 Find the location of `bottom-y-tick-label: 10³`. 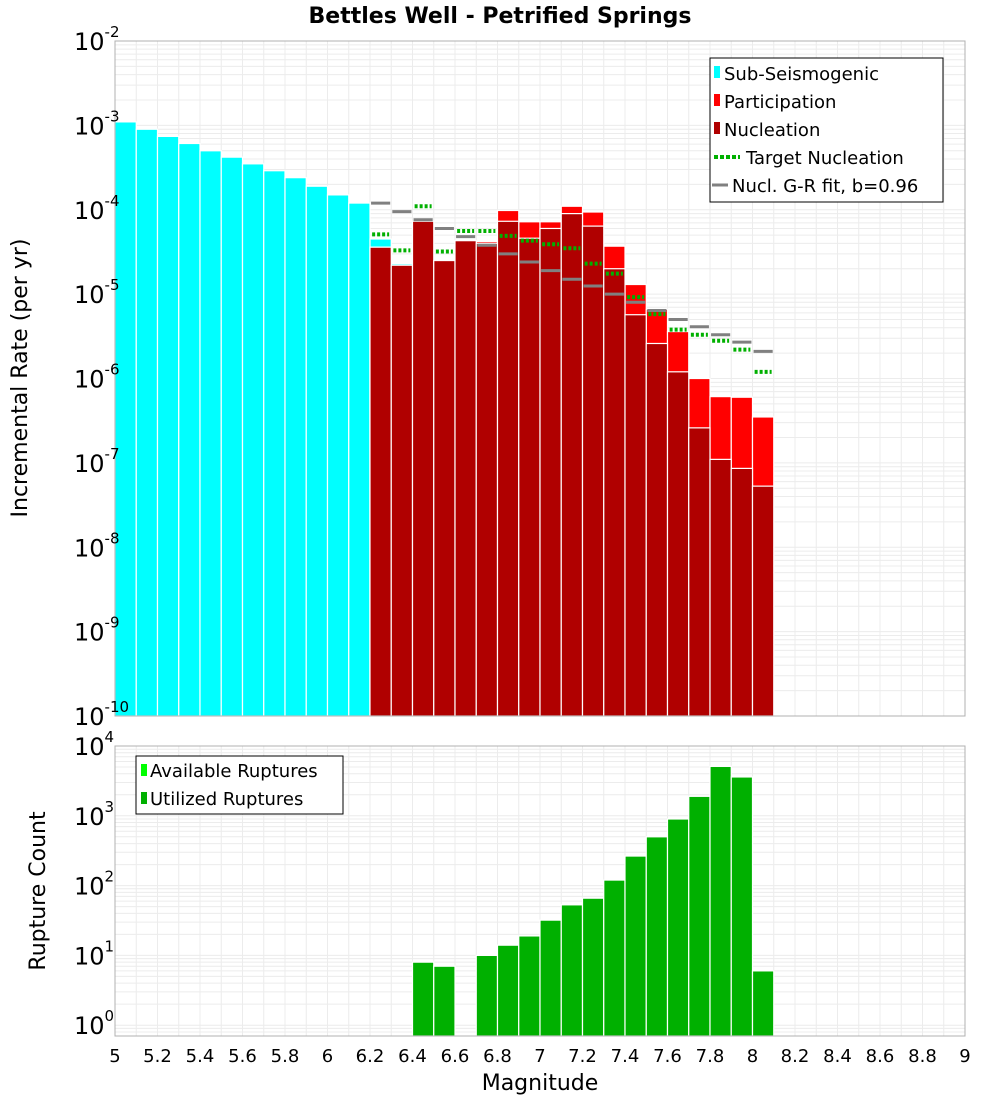

bottom-y-tick-label: 10³ is located at coordinates (94, 814).